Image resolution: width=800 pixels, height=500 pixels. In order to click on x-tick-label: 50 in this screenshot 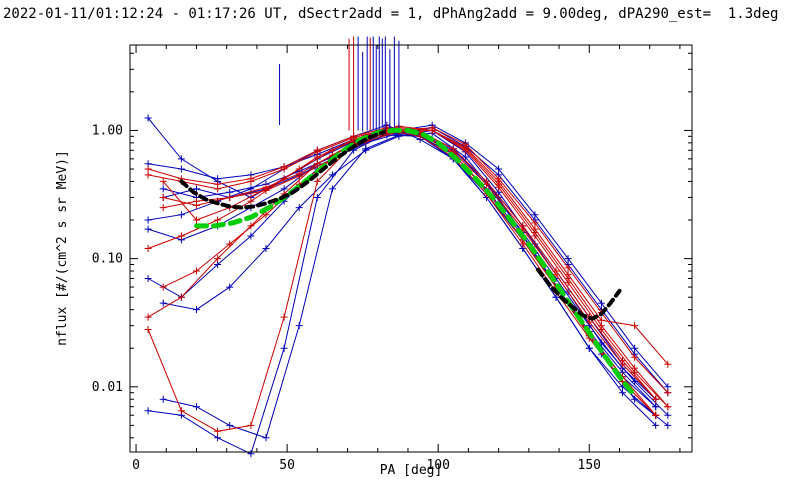, I will do `click(287, 465)`.